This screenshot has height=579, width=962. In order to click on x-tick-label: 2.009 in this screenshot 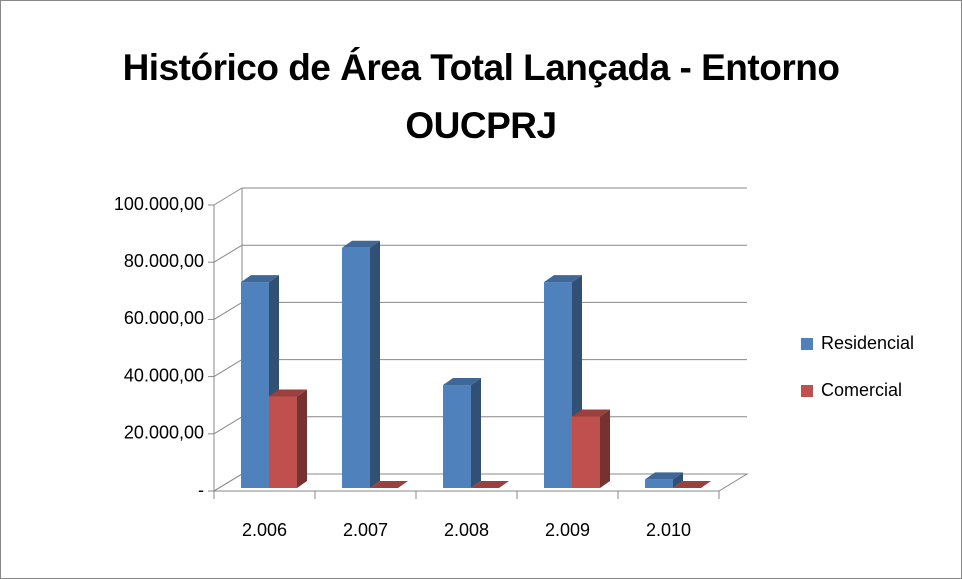, I will do `click(567, 530)`.